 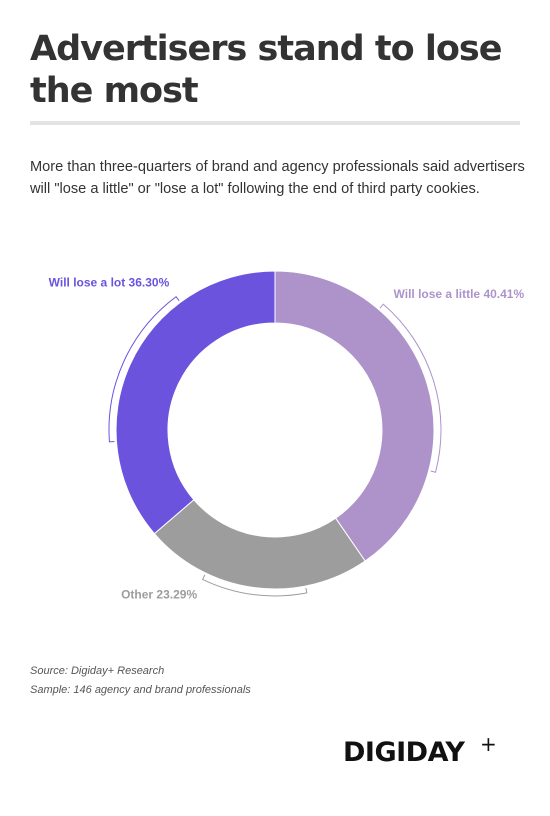 I want to click on donut-slice-other, so click(x=259, y=544).